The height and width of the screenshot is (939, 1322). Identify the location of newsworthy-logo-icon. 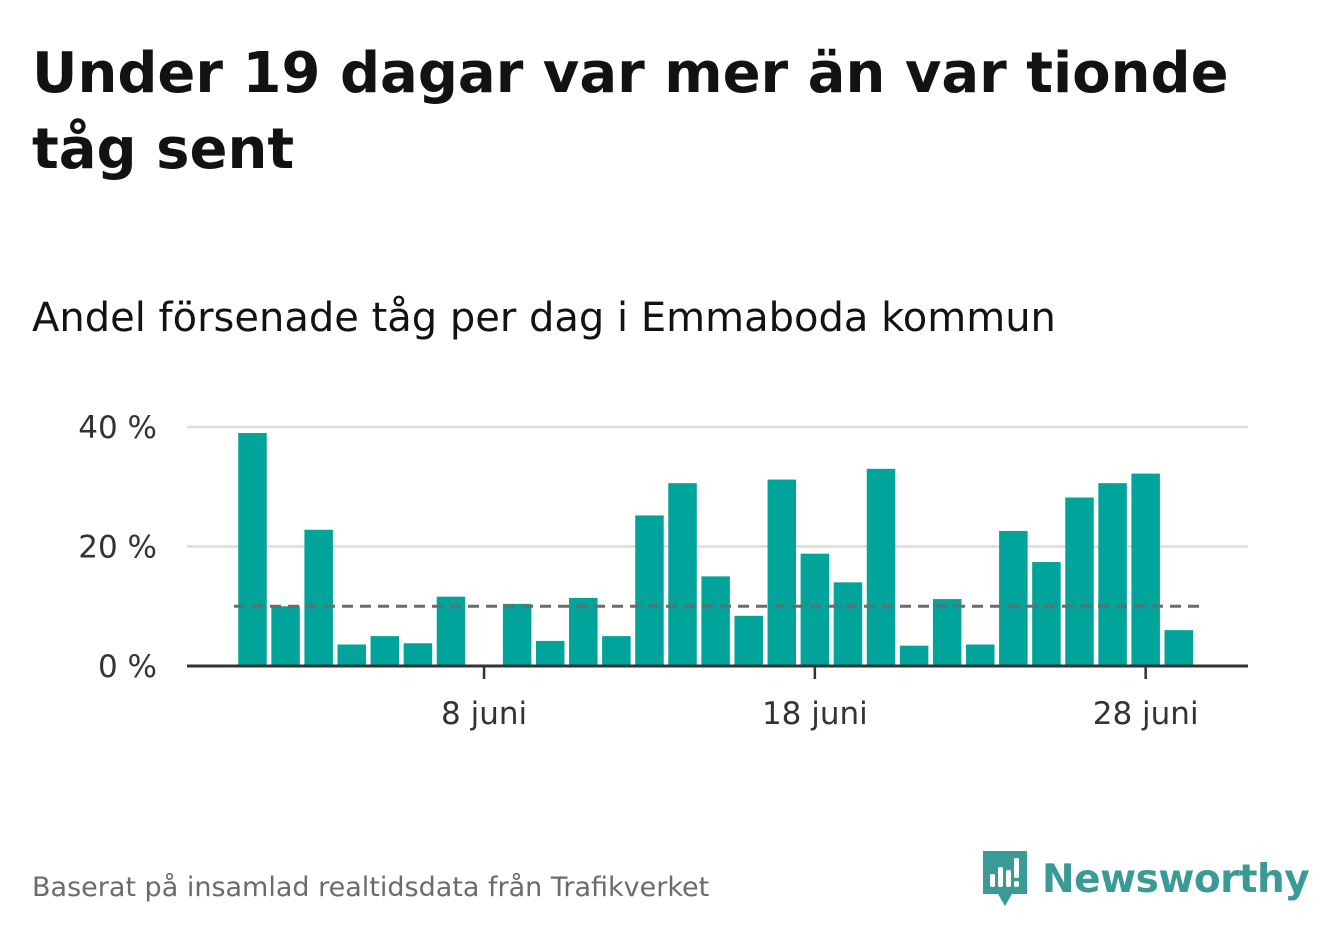
(1005, 878).